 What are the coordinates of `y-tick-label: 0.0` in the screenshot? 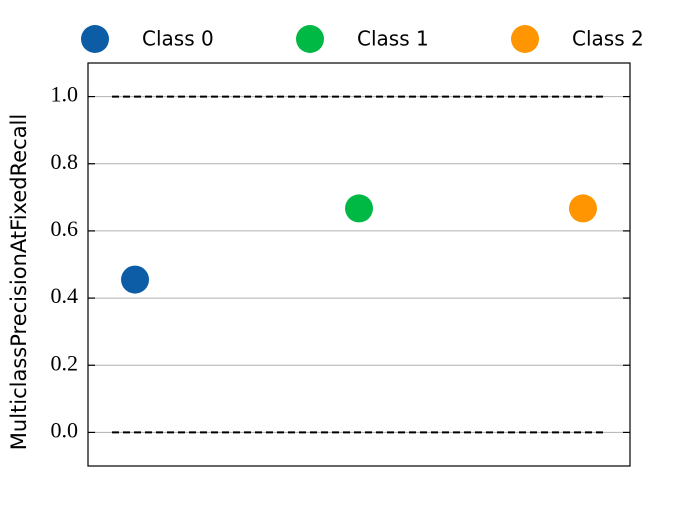 It's located at (65, 429).